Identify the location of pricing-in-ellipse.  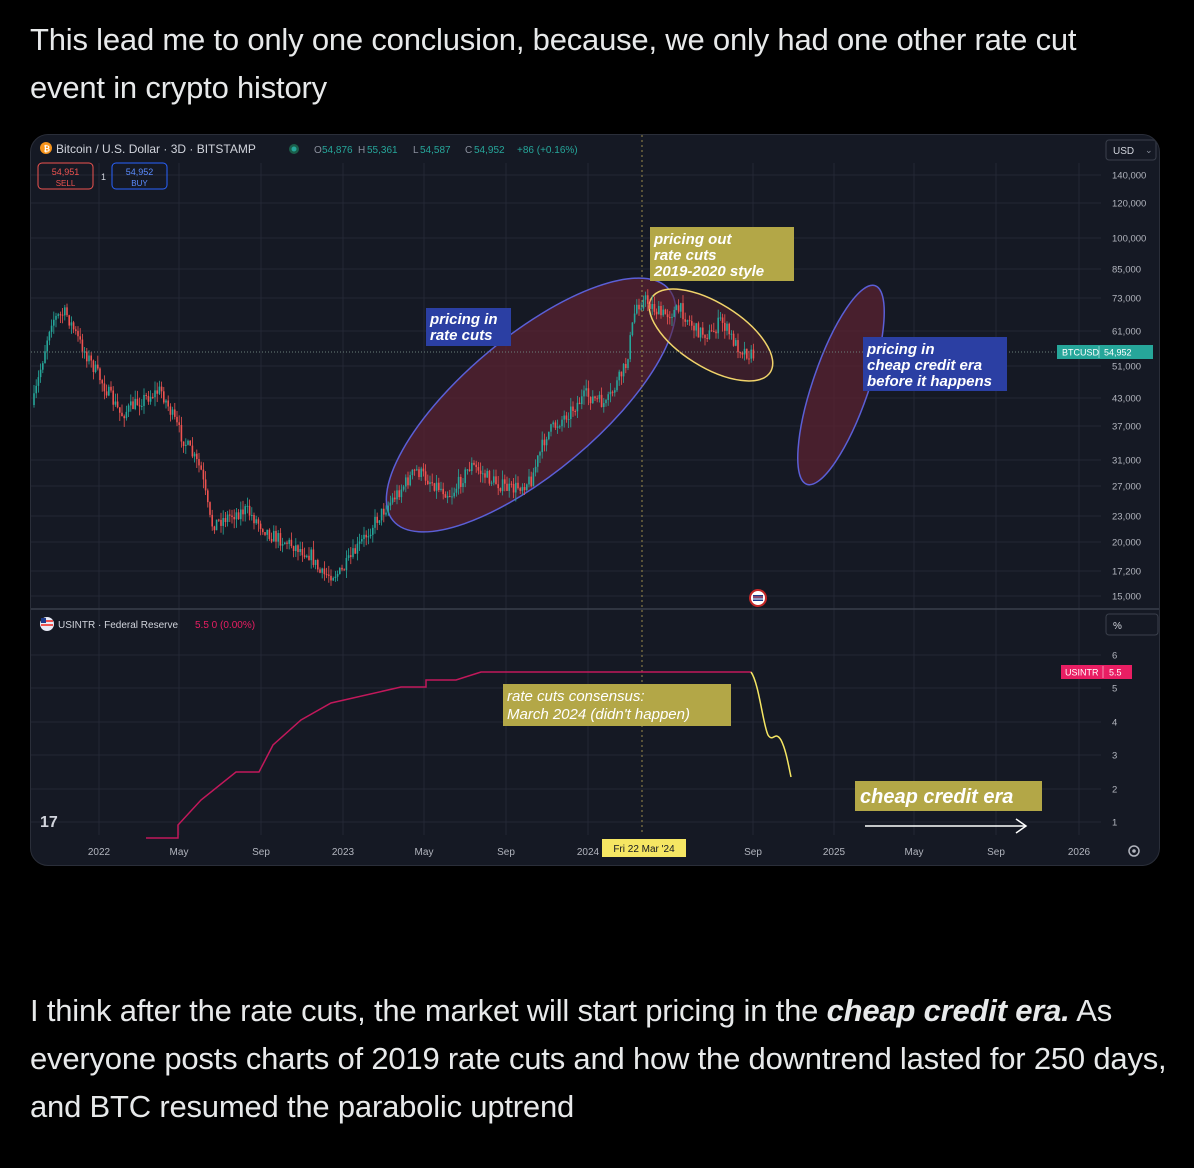
(531, 405).